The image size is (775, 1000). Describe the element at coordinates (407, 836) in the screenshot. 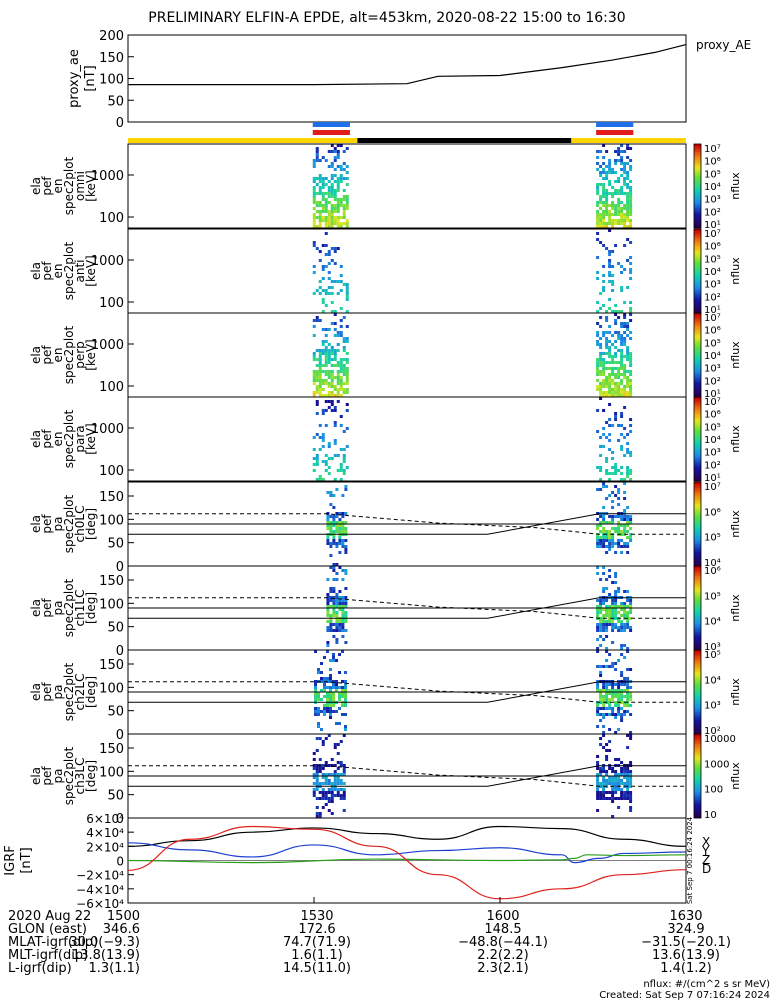

I see `igrf-line-x` at that location.